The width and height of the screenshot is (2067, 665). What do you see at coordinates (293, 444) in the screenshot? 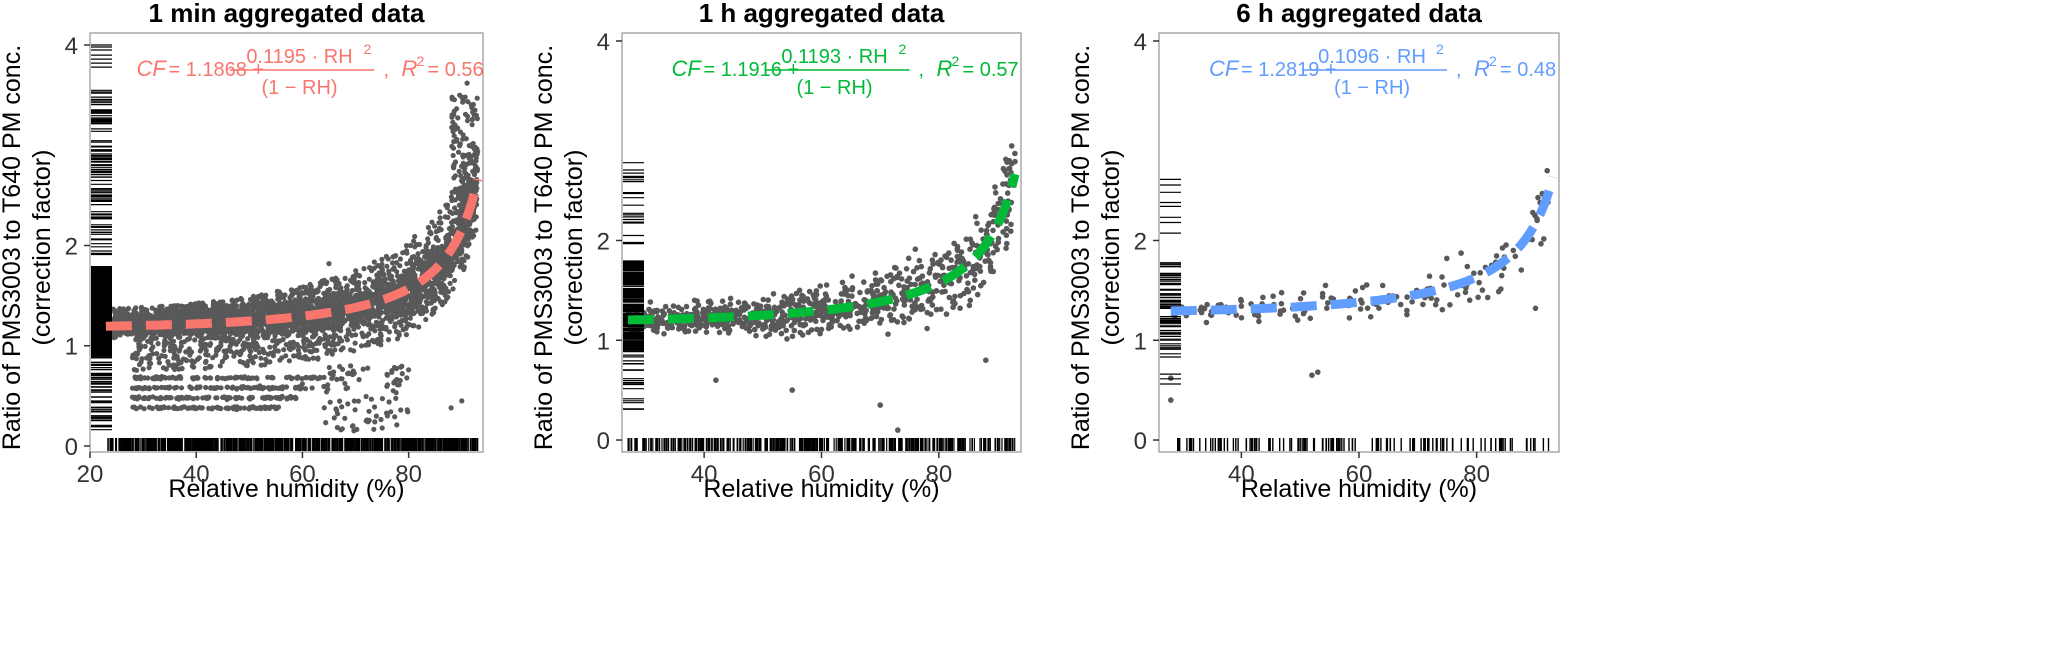
I see `x-rug` at bounding box center [293, 444].